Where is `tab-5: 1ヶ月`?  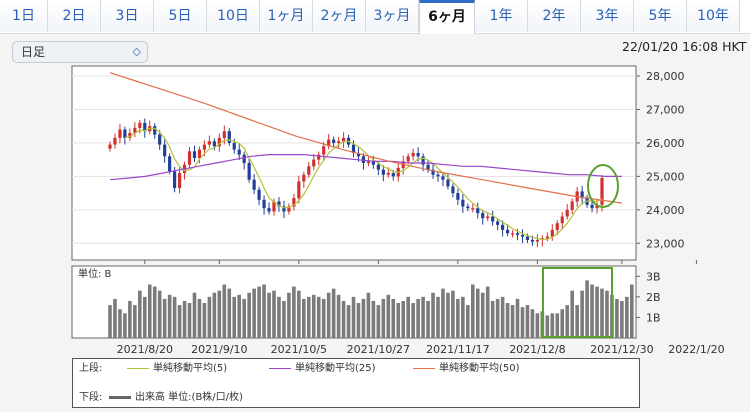 tab-5: 1ヶ月 is located at coordinates (286, 16).